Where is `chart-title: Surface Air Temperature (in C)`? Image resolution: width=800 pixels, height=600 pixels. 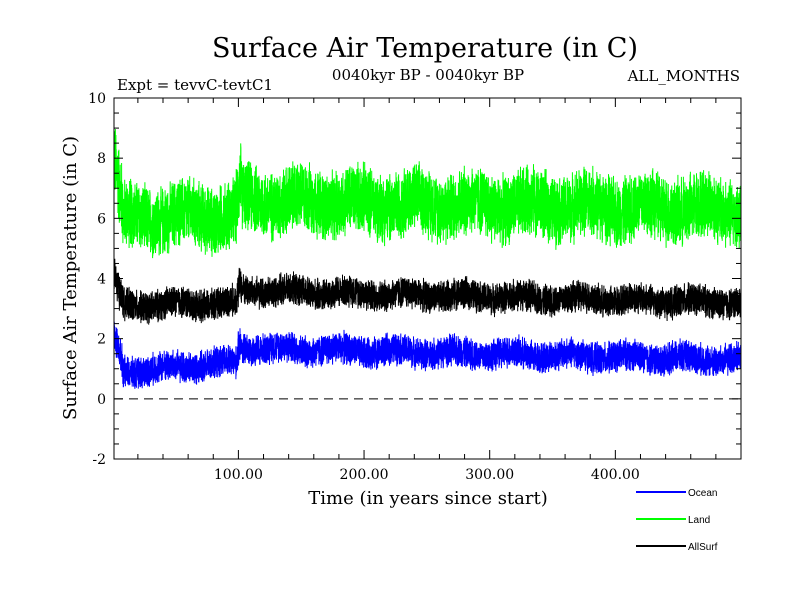 chart-title: Surface Air Temperature (in C) is located at coordinates (425, 48).